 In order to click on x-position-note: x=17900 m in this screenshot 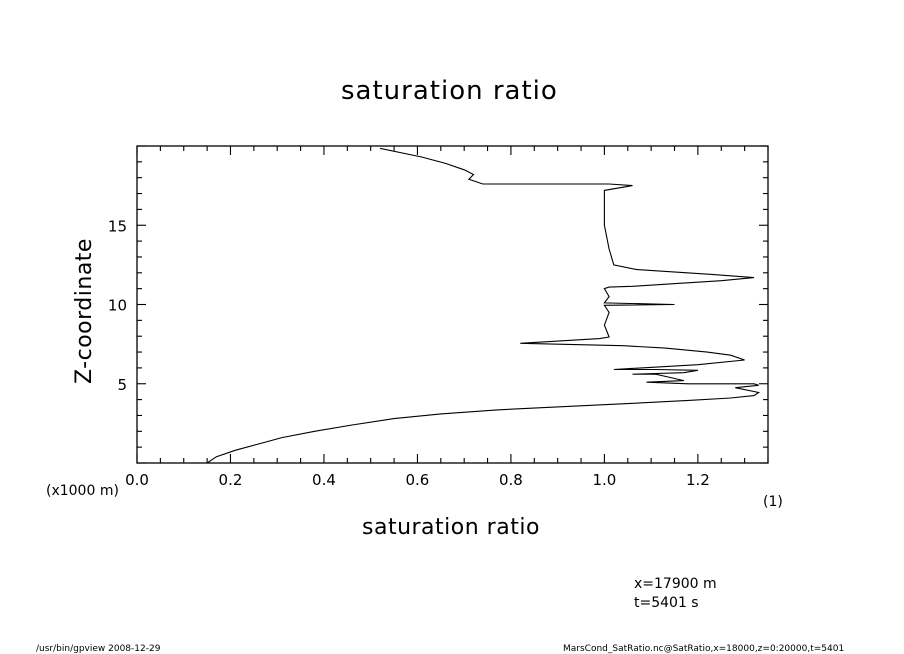, I will do `click(675, 584)`.